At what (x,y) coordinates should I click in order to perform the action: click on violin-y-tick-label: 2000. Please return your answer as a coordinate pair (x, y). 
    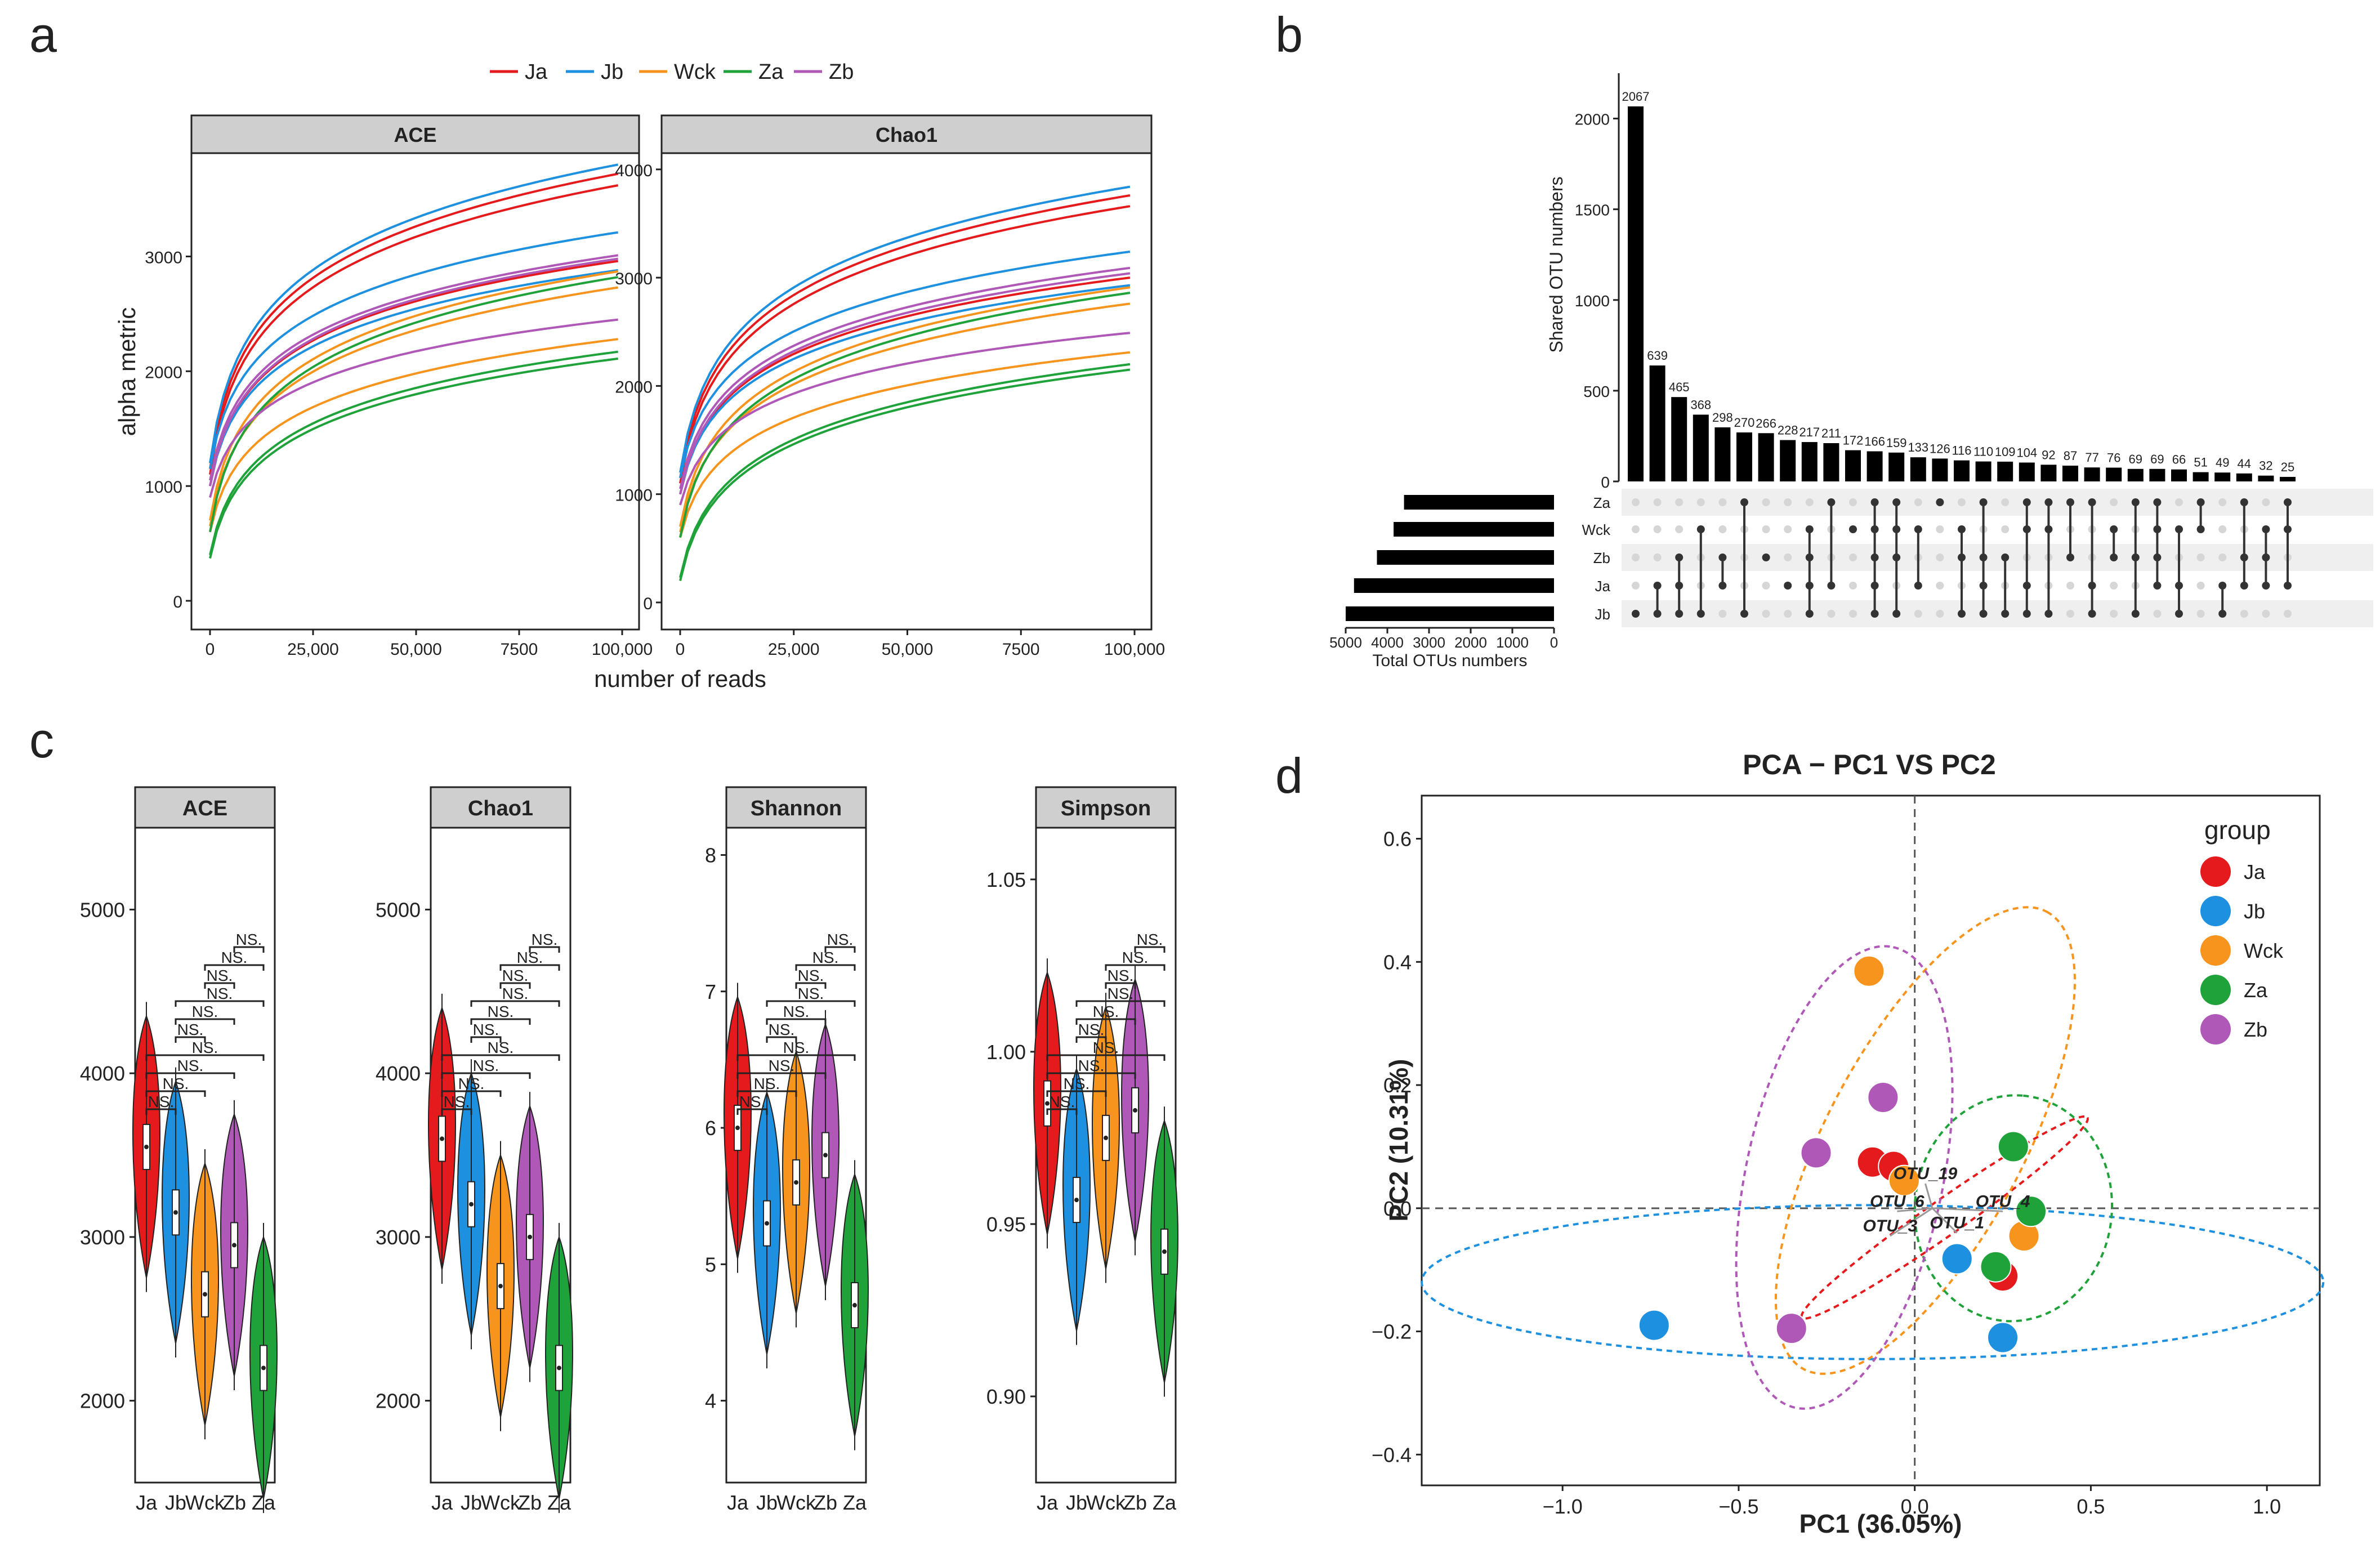
    Looking at the image, I should click on (398, 1401).